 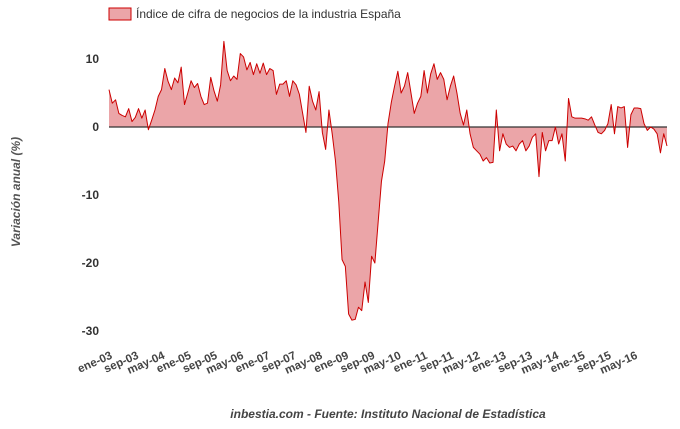 What do you see at coordinates (120, 14) in the screenshot?
I see `legend-swatch` at bounding box center [120, 14].